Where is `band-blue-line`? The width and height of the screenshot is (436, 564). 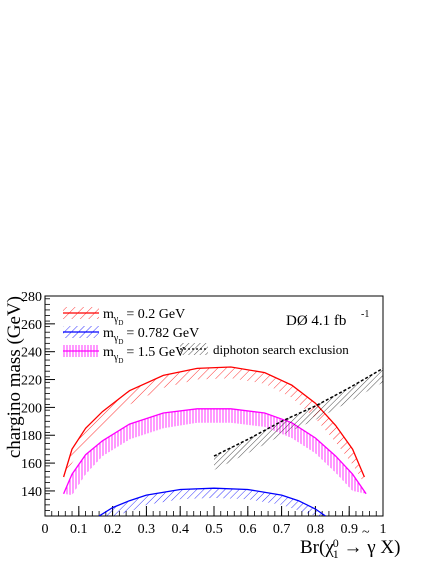 band-blue-line is located at coordinates (212, 501).